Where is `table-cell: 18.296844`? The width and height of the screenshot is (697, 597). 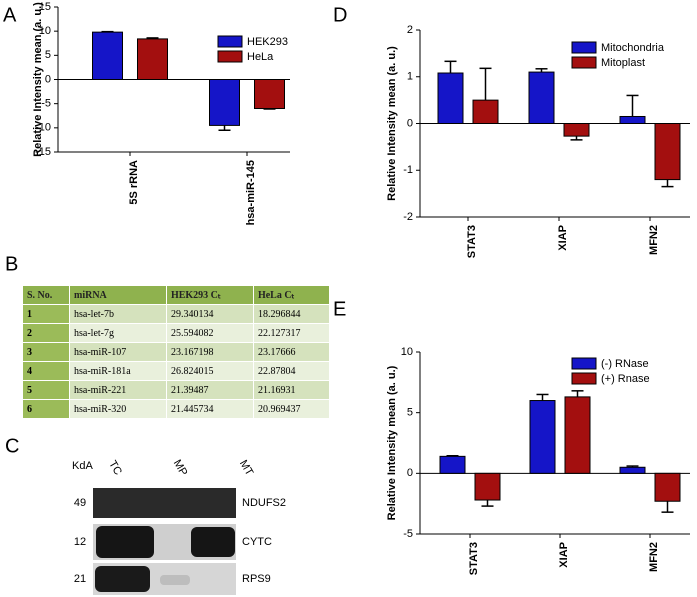
table-cell: 18.296844 is located at coordinates (291, 314).